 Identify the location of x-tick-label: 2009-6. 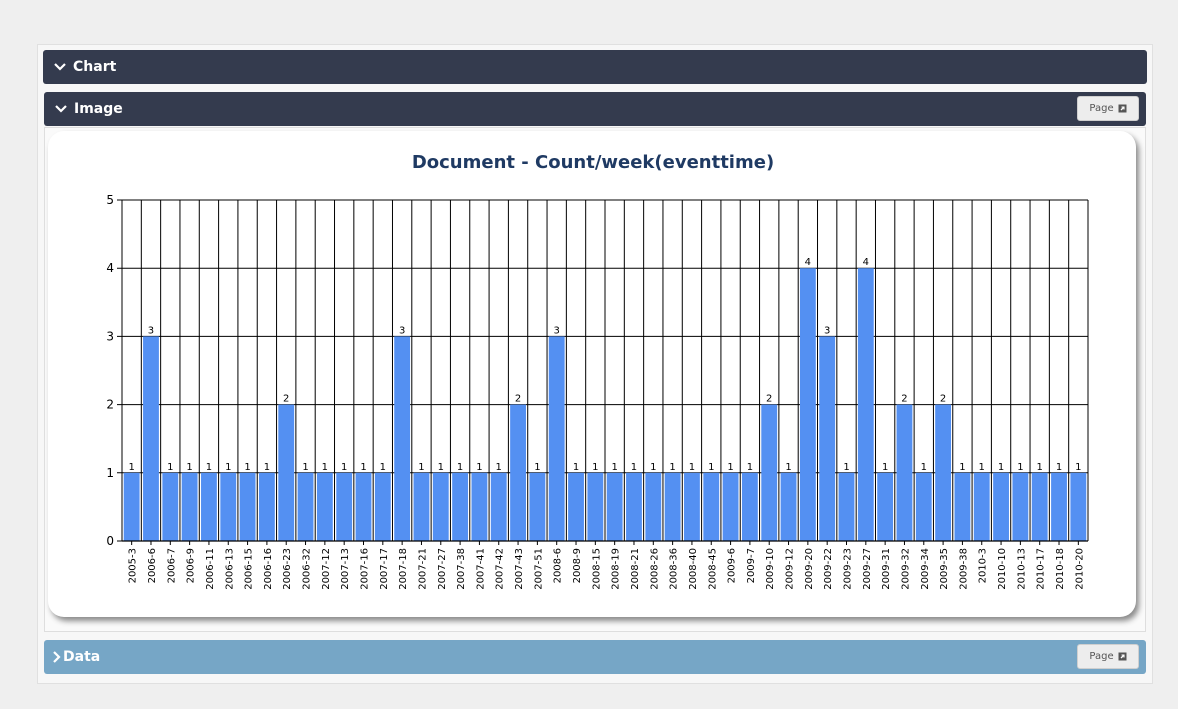
(732, 565).